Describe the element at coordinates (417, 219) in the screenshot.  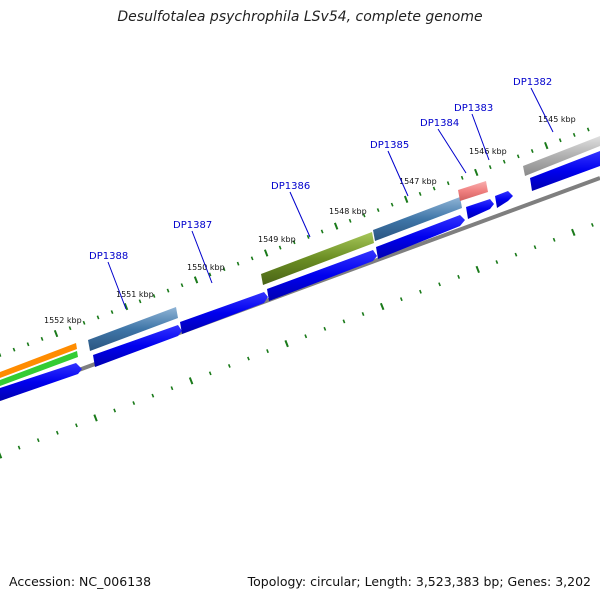
I see `feature-bar-dp1385` at that location.